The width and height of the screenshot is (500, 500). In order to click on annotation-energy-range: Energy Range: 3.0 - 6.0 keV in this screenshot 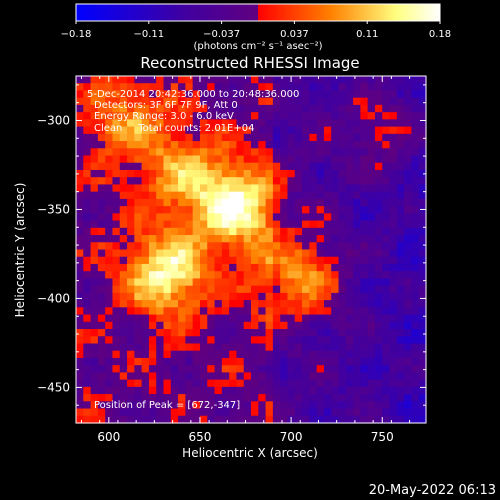, I will do `click(164, 116)`.